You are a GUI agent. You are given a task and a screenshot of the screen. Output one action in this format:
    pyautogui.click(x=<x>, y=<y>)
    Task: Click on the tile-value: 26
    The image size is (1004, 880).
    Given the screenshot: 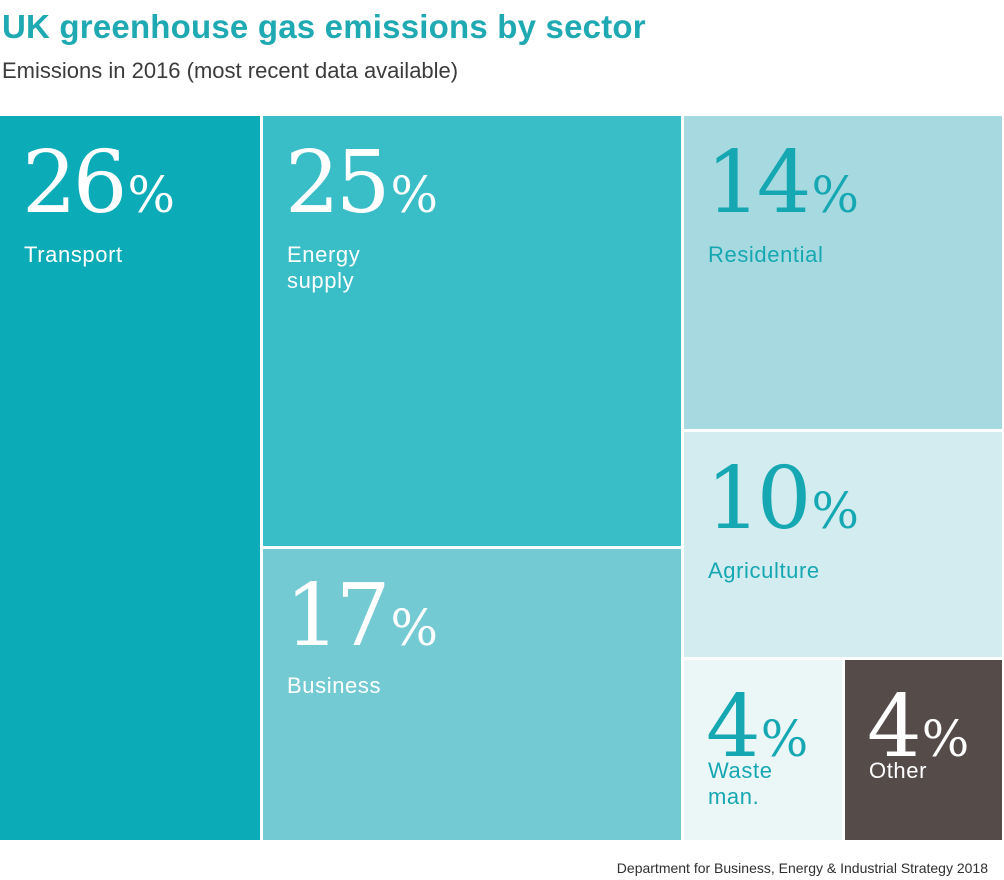 What is the action you would take?
    pyautogui.click(x=74, y=183)
    